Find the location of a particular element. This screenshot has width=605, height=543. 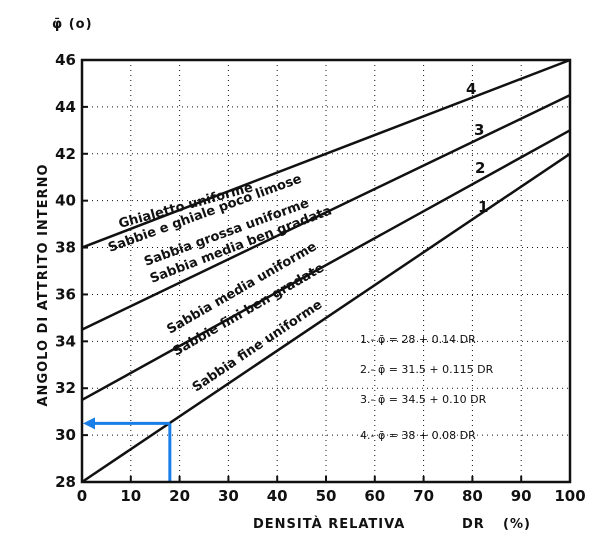

y-axis-top-label: φ̄ (o) is located at coordinates (72, 24).